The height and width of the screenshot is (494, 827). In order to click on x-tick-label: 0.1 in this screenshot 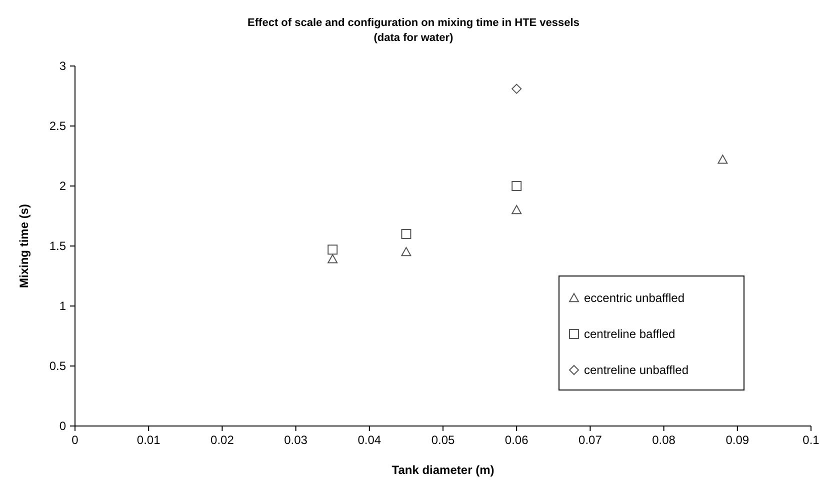, I will do `click(811, 440)`.